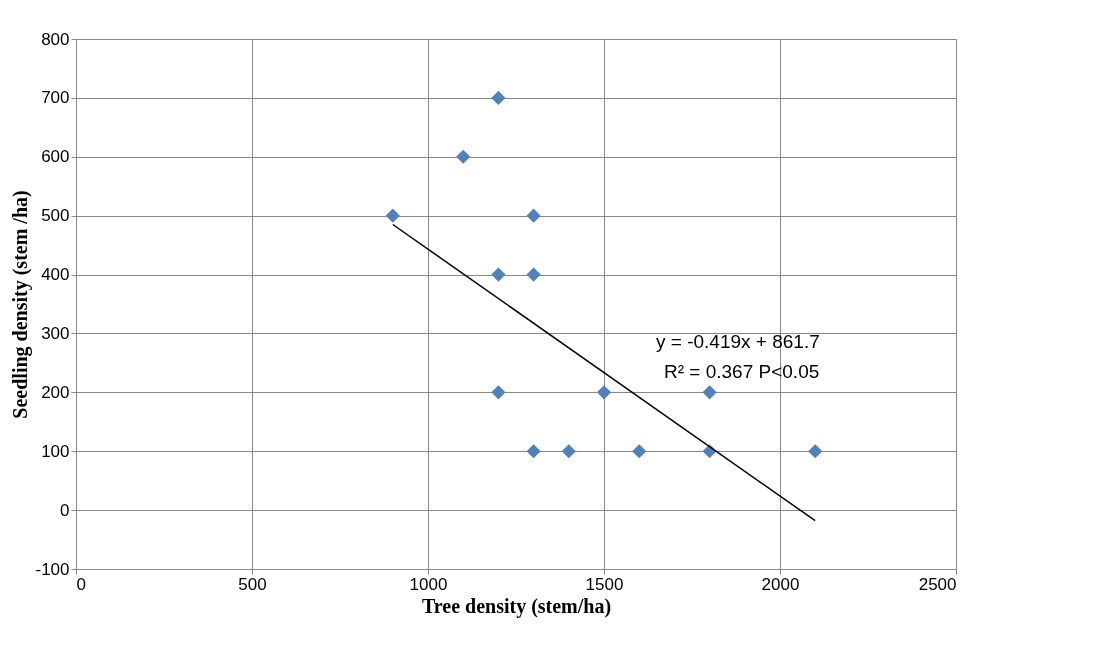 Image resolution: width=1110 pixels, height=651 pixels. What do you see at coordinates (55, 275) in the screenshot?
I see `y-tick-label: 400` at bounding box center [55, 275].